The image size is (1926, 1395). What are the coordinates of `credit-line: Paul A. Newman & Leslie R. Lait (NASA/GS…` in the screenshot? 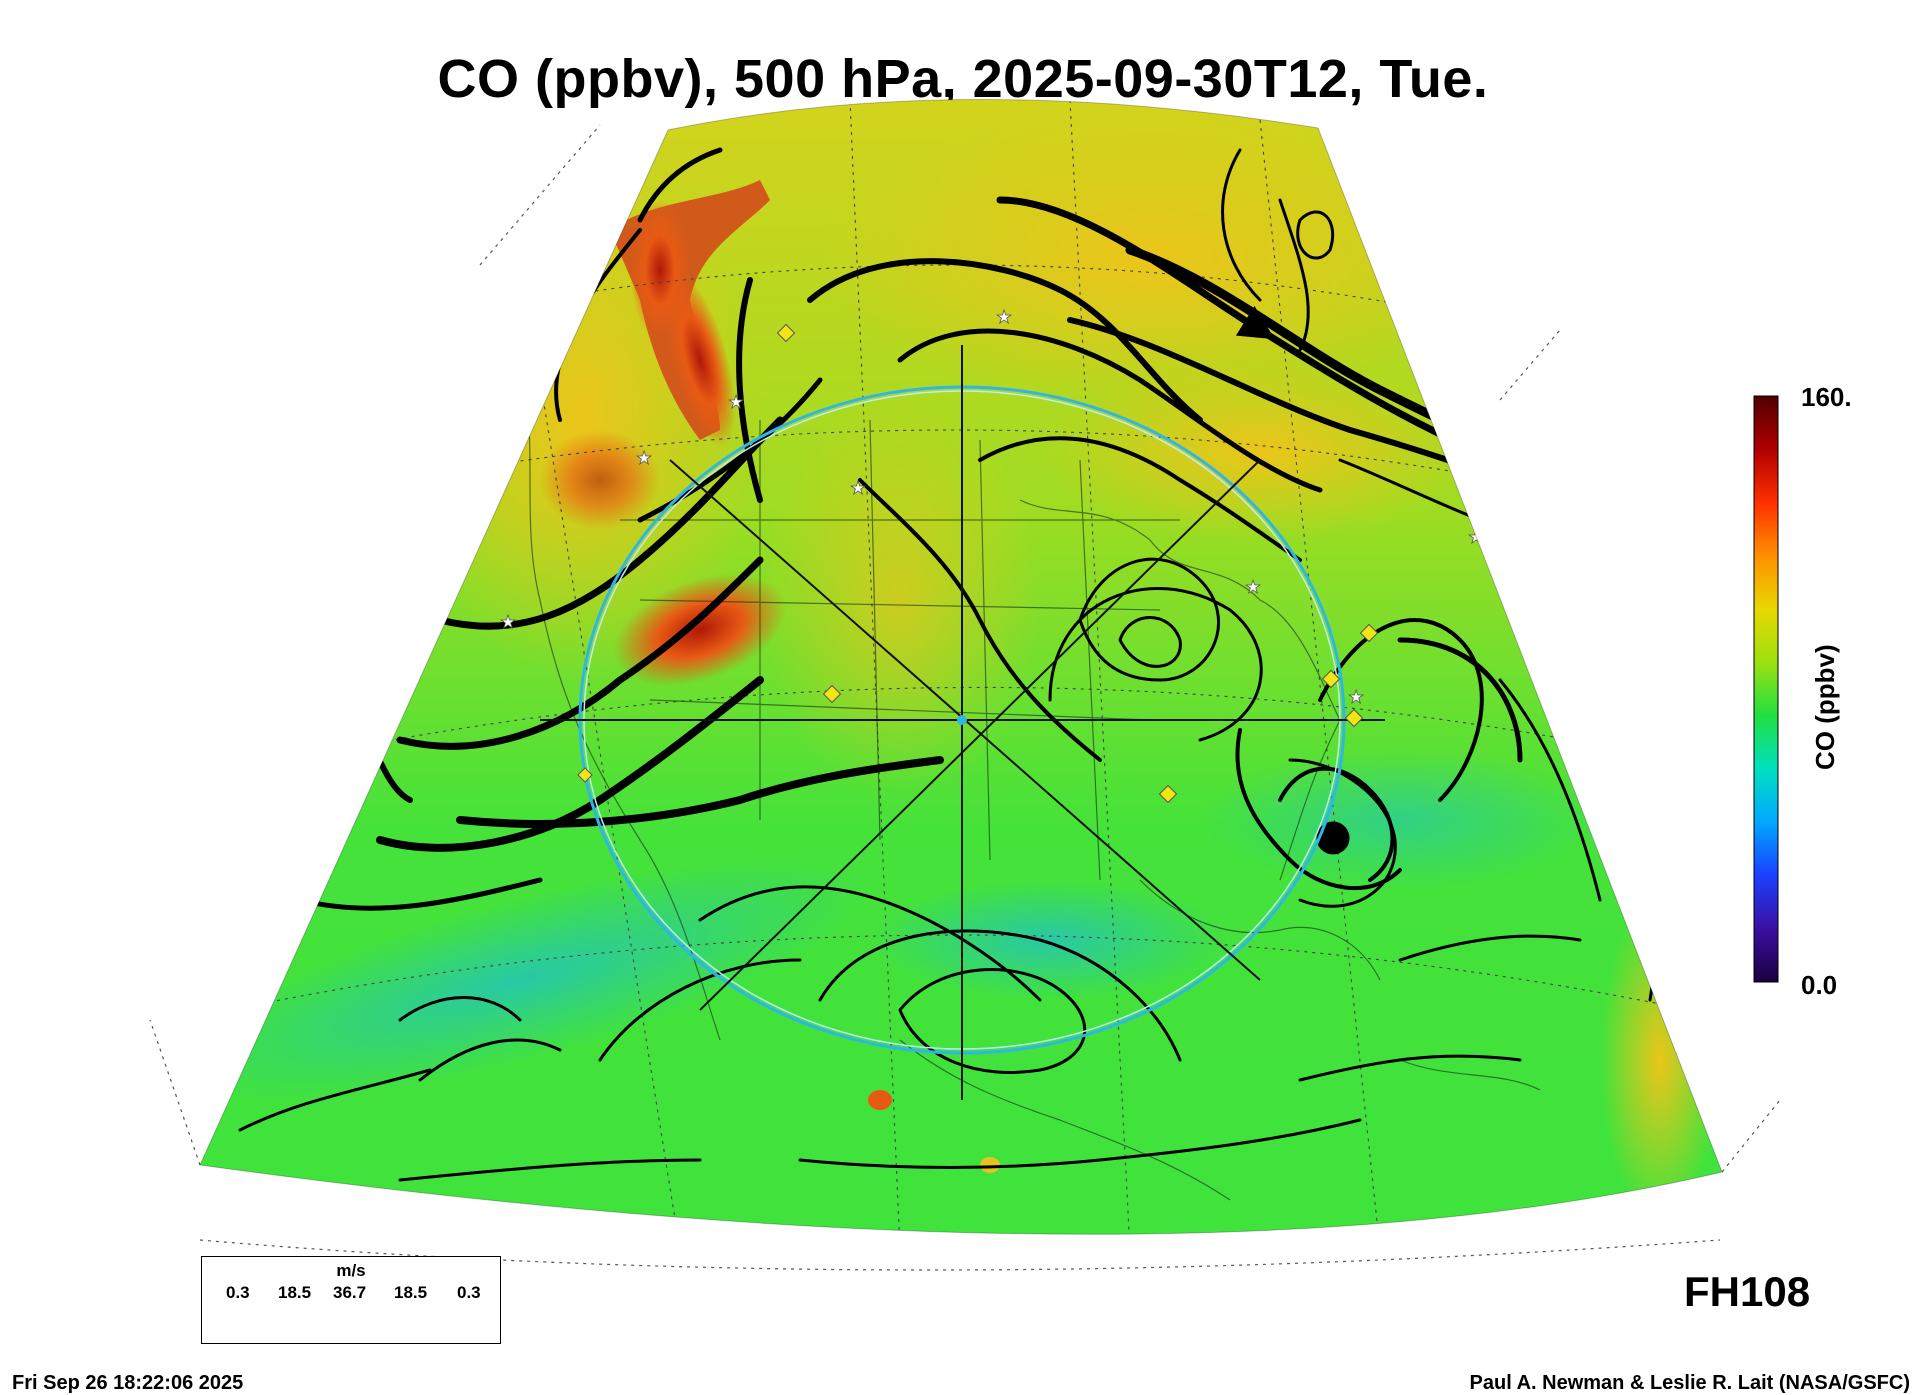 It's located at (1689, 1383).